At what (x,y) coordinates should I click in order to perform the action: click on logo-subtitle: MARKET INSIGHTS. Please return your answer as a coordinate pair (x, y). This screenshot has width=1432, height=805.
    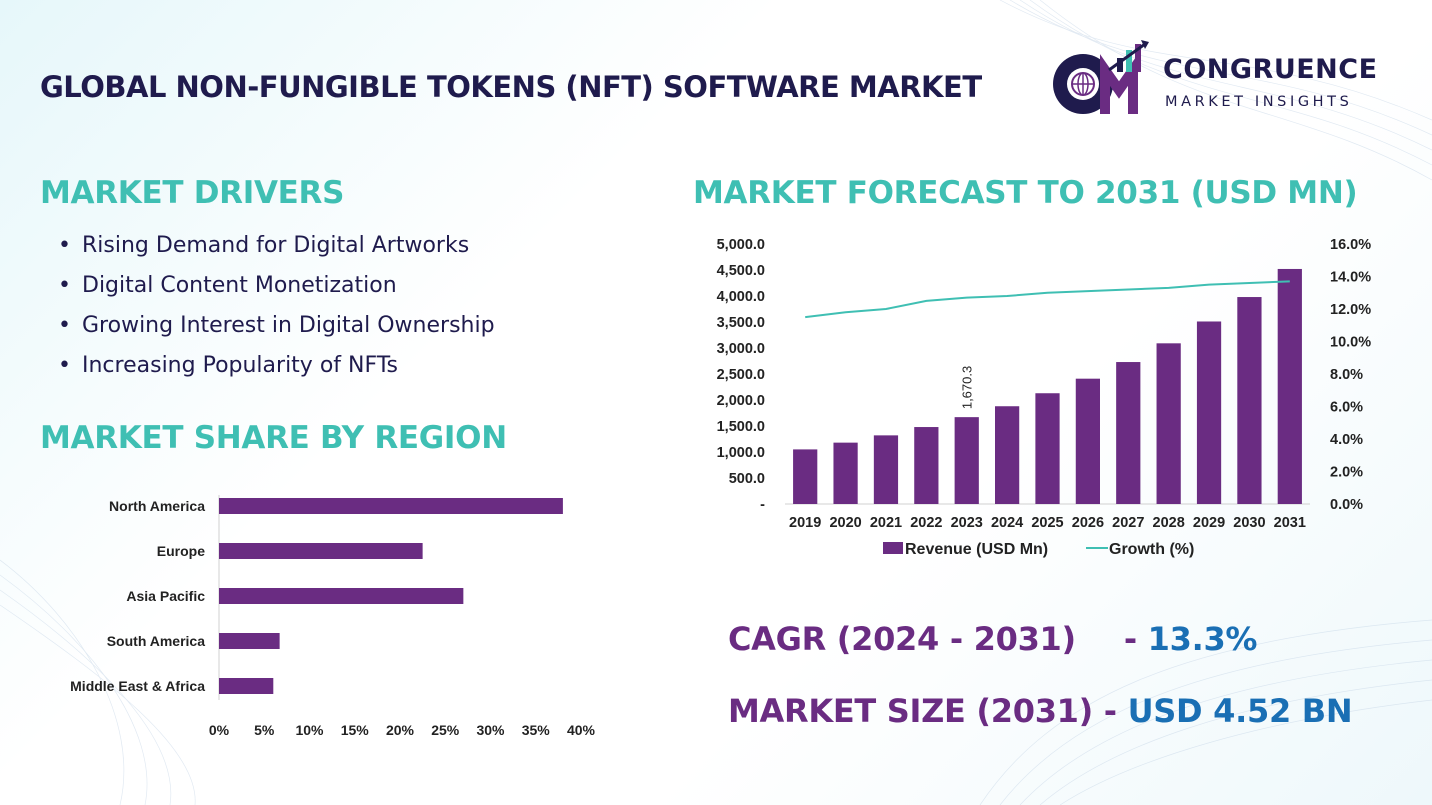
    Looking at the image, I should click on (1259, 102).